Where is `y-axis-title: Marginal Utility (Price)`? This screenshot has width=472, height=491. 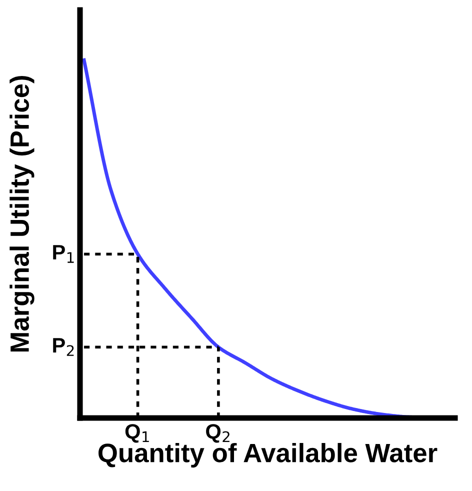 y-axis-title: Marginal Utility (Price) is located at coordinates (22, 214).